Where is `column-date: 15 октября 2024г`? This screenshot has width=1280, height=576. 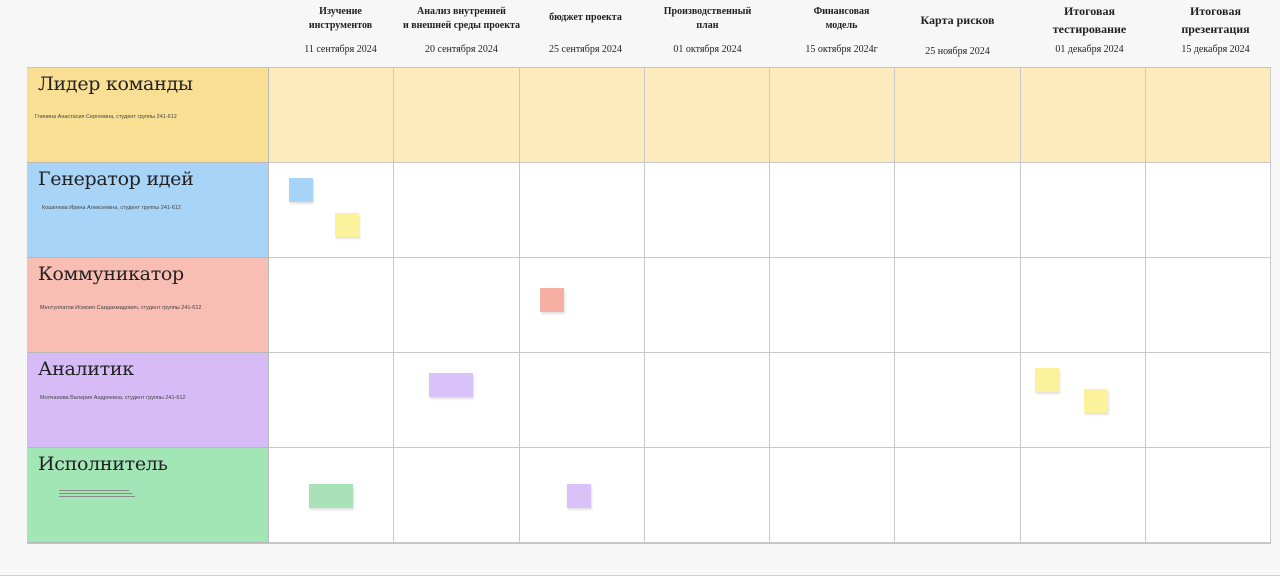
column-date: 15 октября 2024г is located at coordinates (841, 49).